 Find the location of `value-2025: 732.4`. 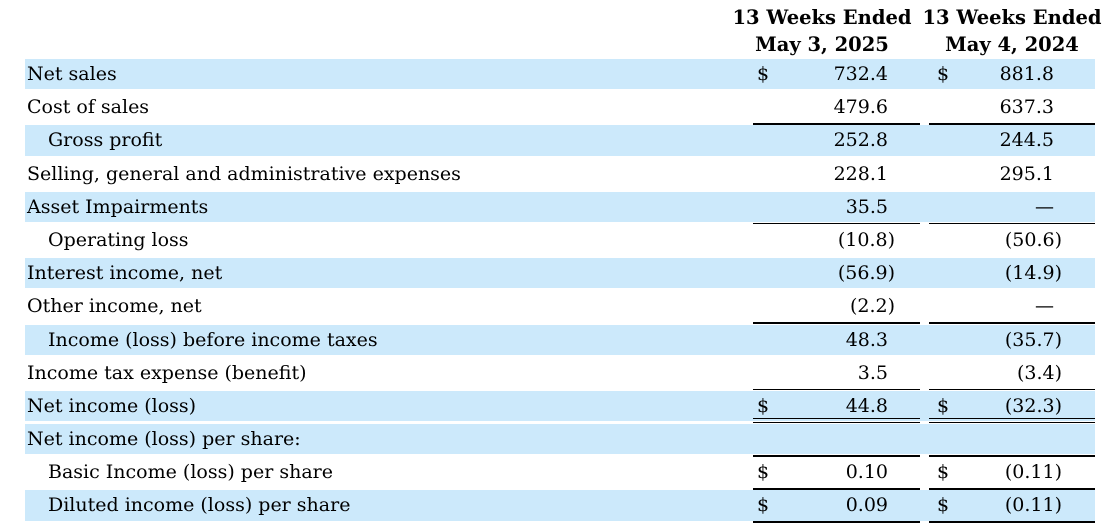

value-2025: 732.4 is located at coordinates (860, 74).